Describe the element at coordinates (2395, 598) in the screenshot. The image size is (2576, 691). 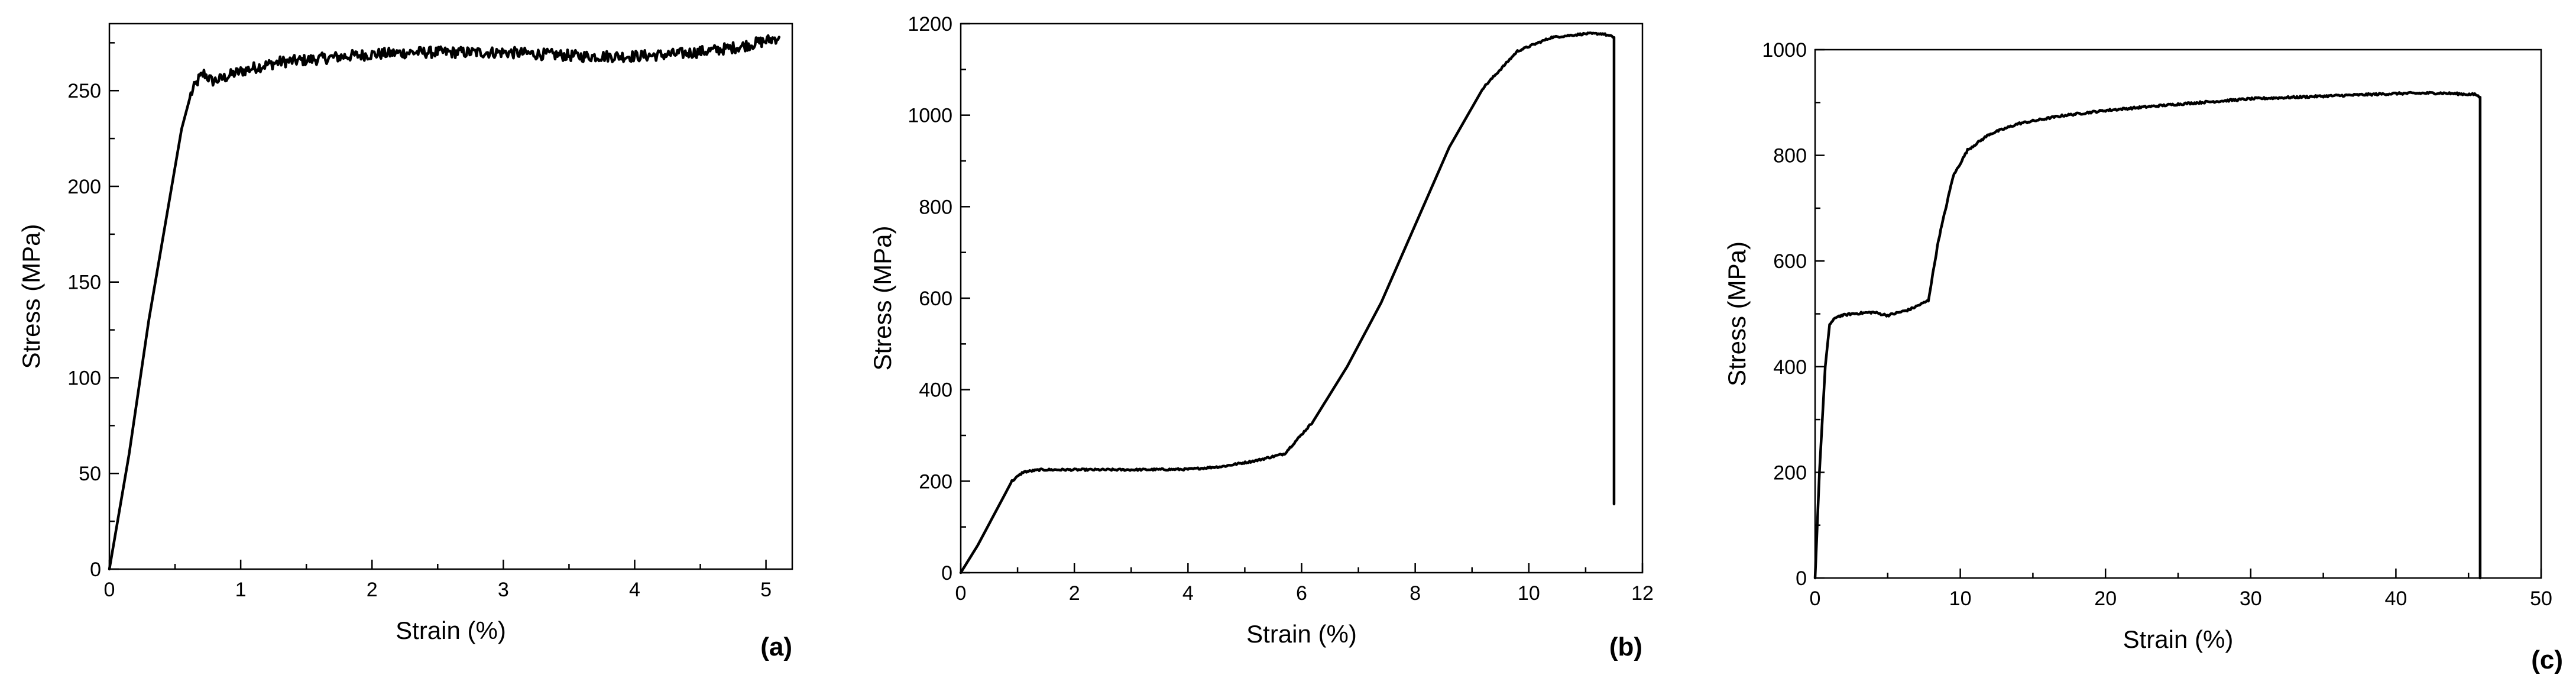
I see `x-tick-label: 40` at that location.